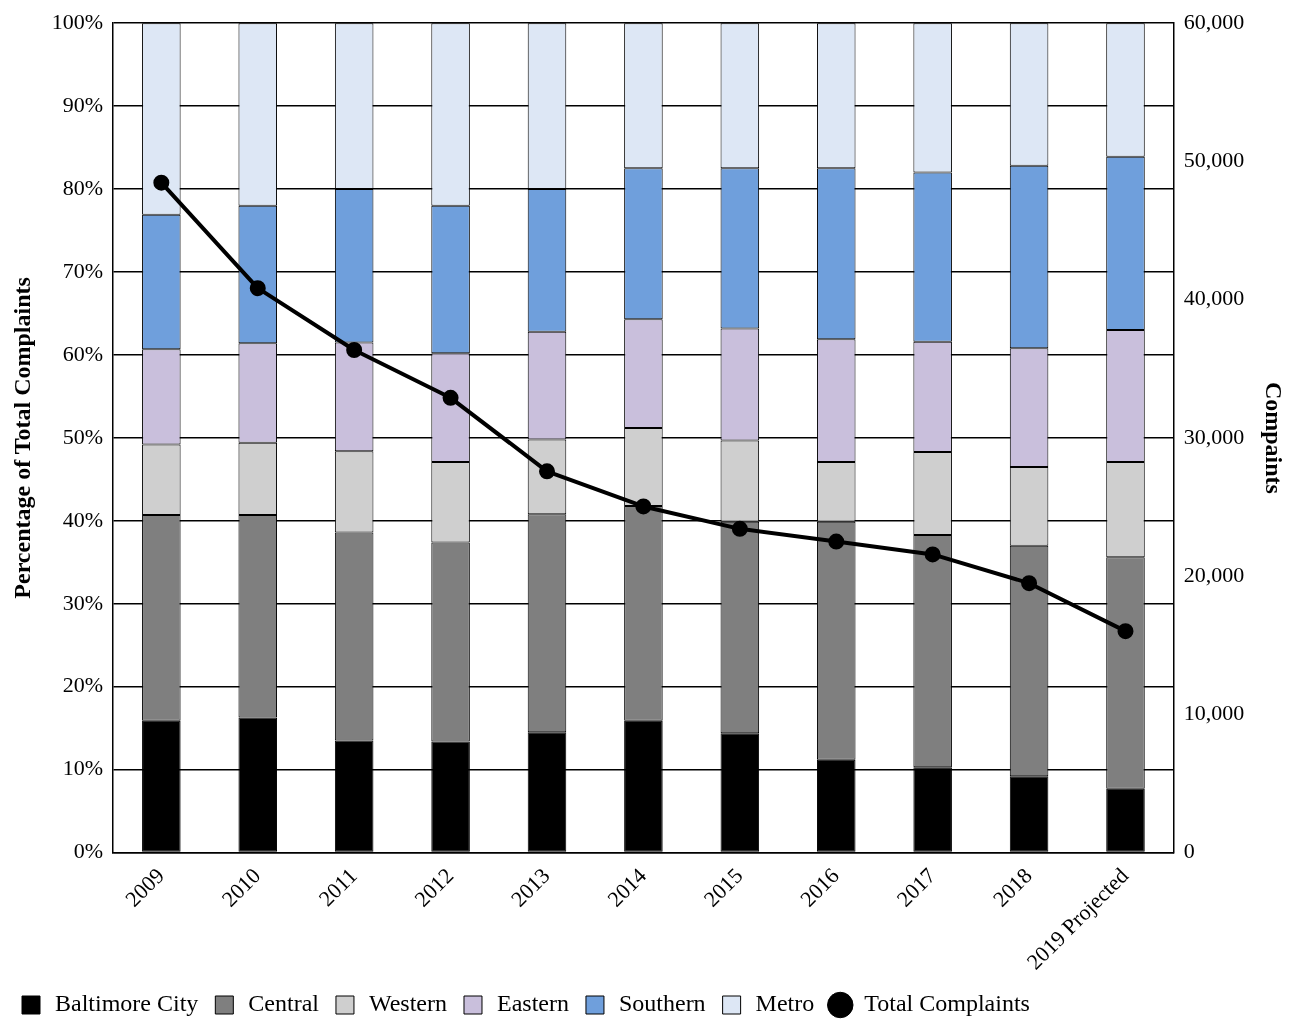  Describe the element at coordinates (337, 887) in the screenshot. I see `x-tick-label: 2011` at that location.